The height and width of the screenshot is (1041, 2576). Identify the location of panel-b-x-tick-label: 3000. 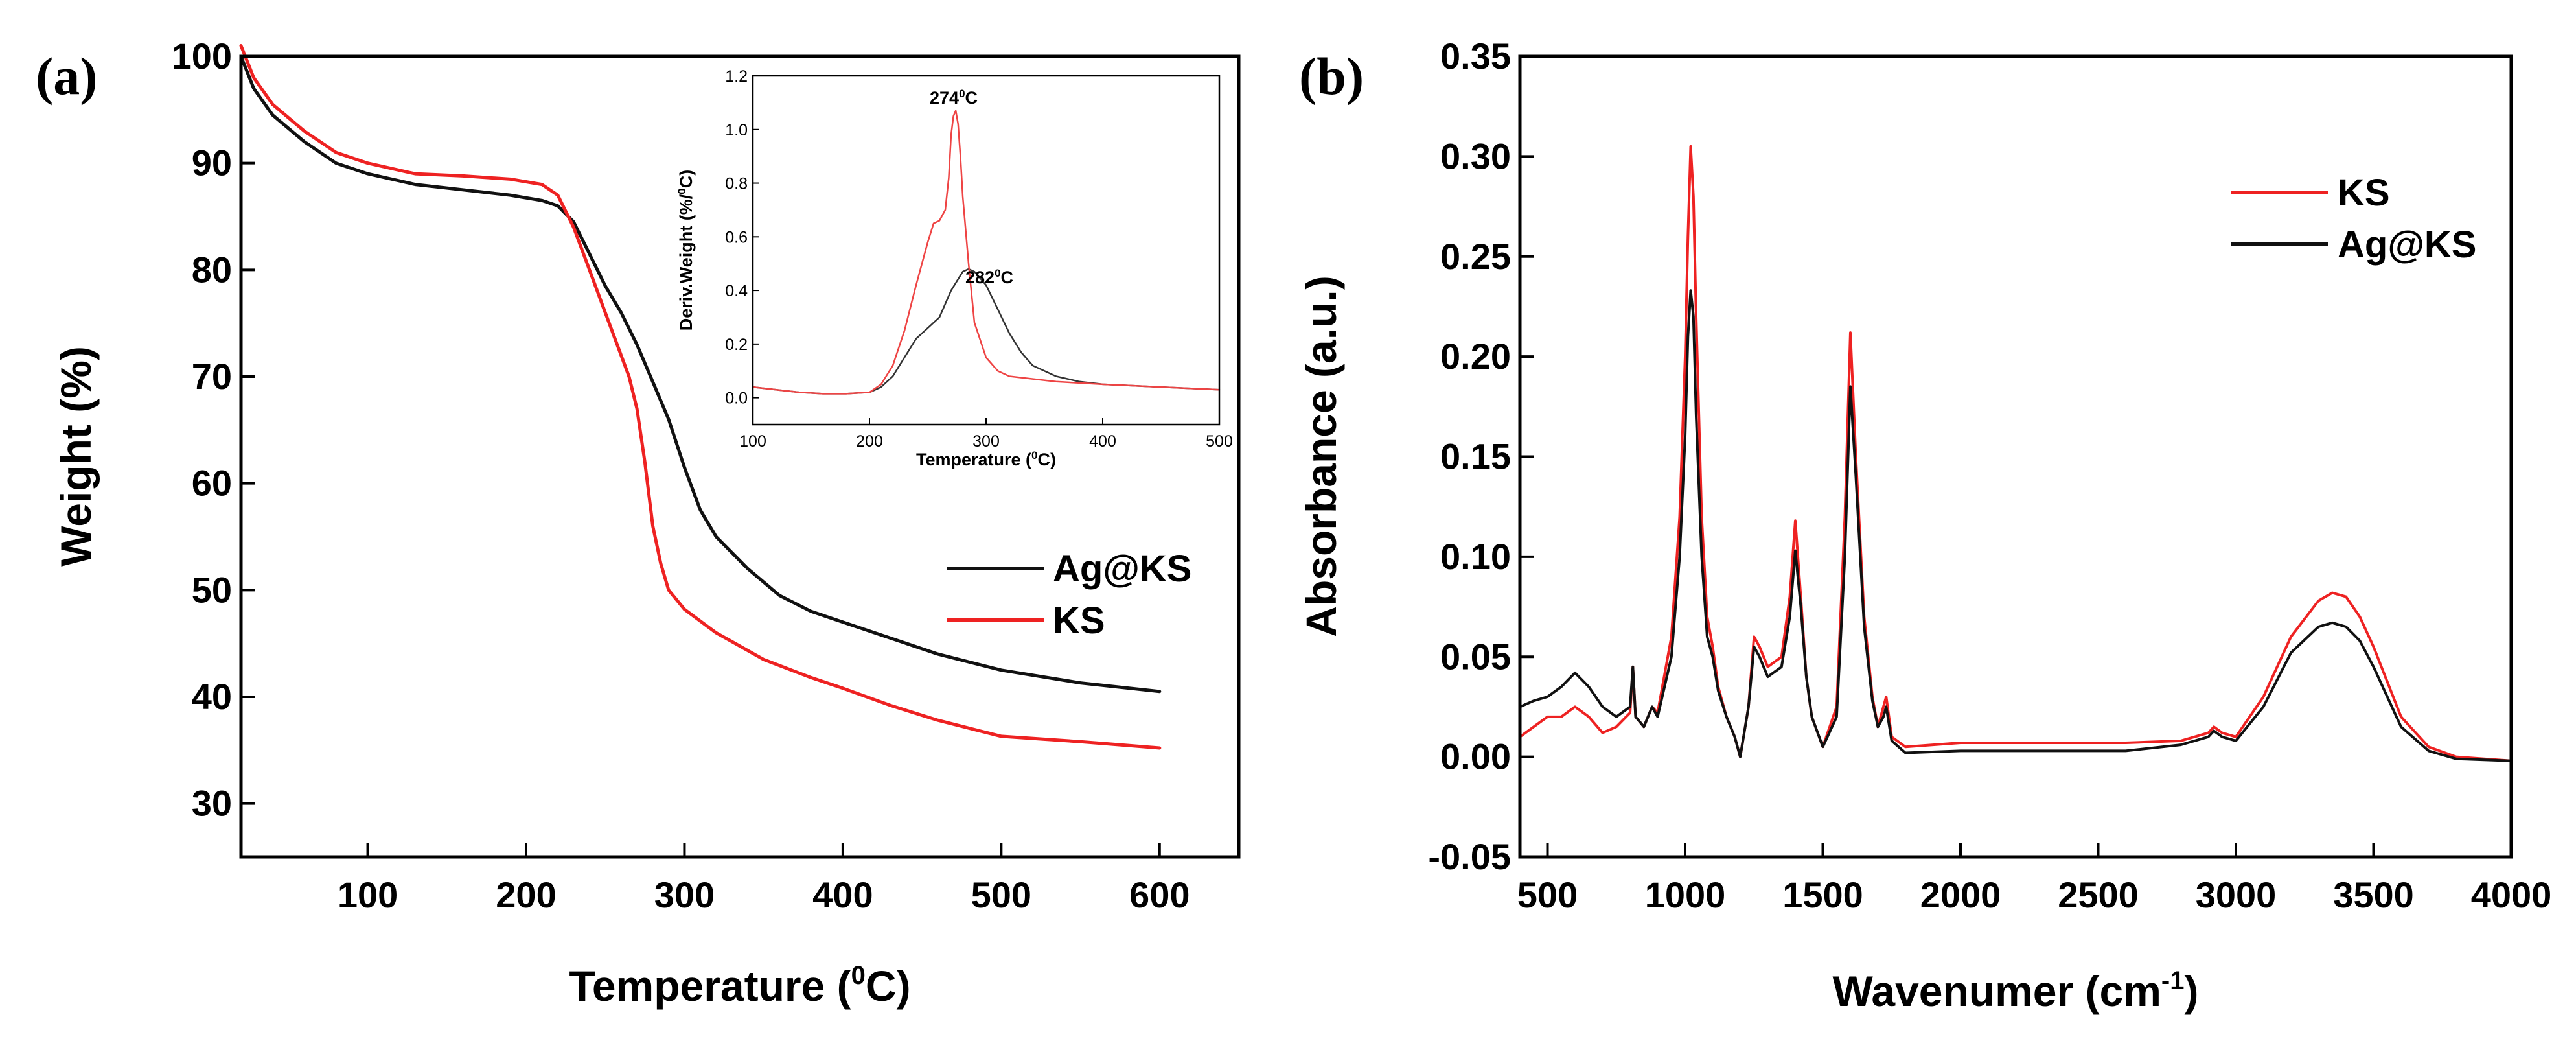
(2236, 895).